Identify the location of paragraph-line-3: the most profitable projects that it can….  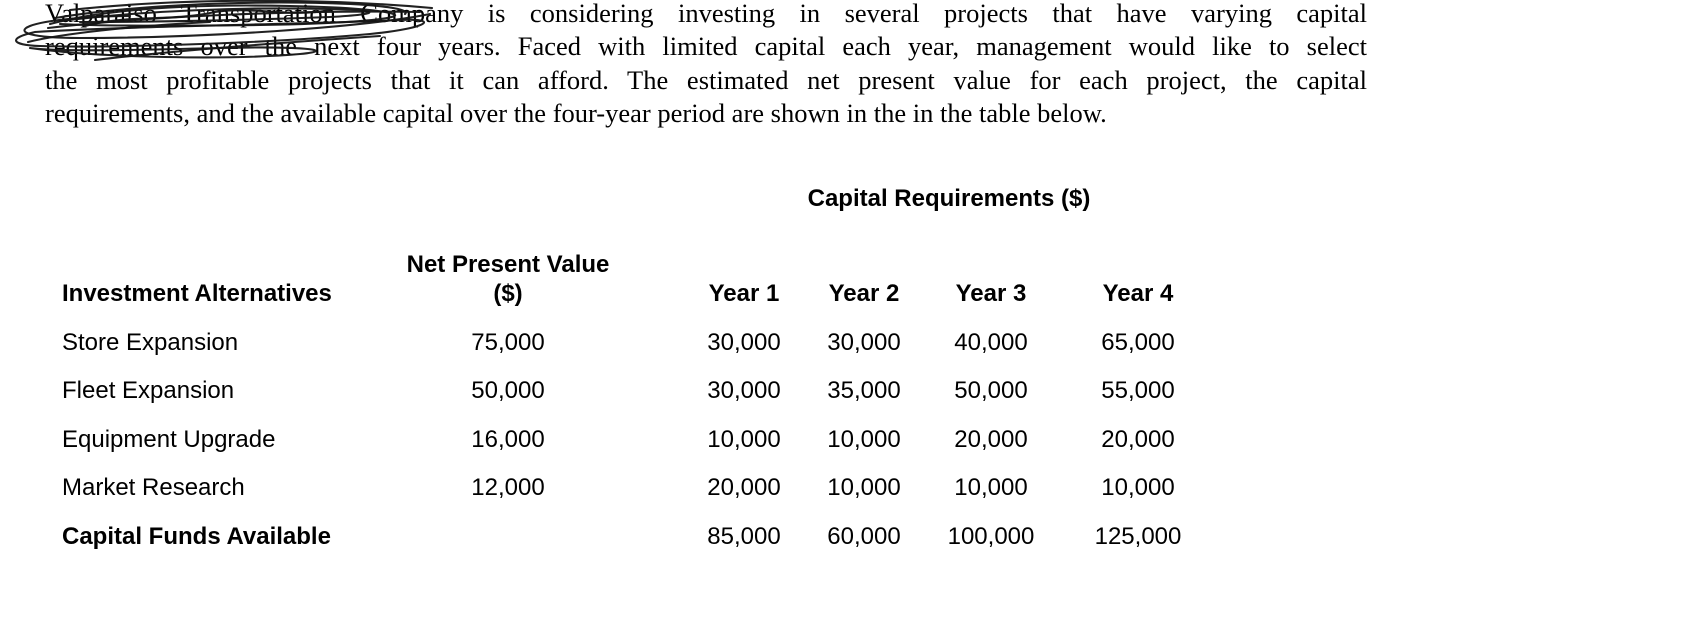
(706, 79).